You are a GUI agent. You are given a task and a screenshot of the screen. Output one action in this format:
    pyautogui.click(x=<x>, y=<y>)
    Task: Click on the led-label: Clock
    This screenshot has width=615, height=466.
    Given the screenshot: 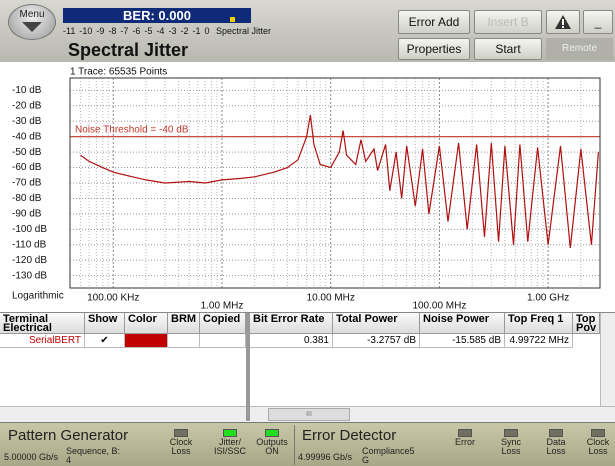 What is the action you would take?
    pyautogui.click(x=181, y=442)
    